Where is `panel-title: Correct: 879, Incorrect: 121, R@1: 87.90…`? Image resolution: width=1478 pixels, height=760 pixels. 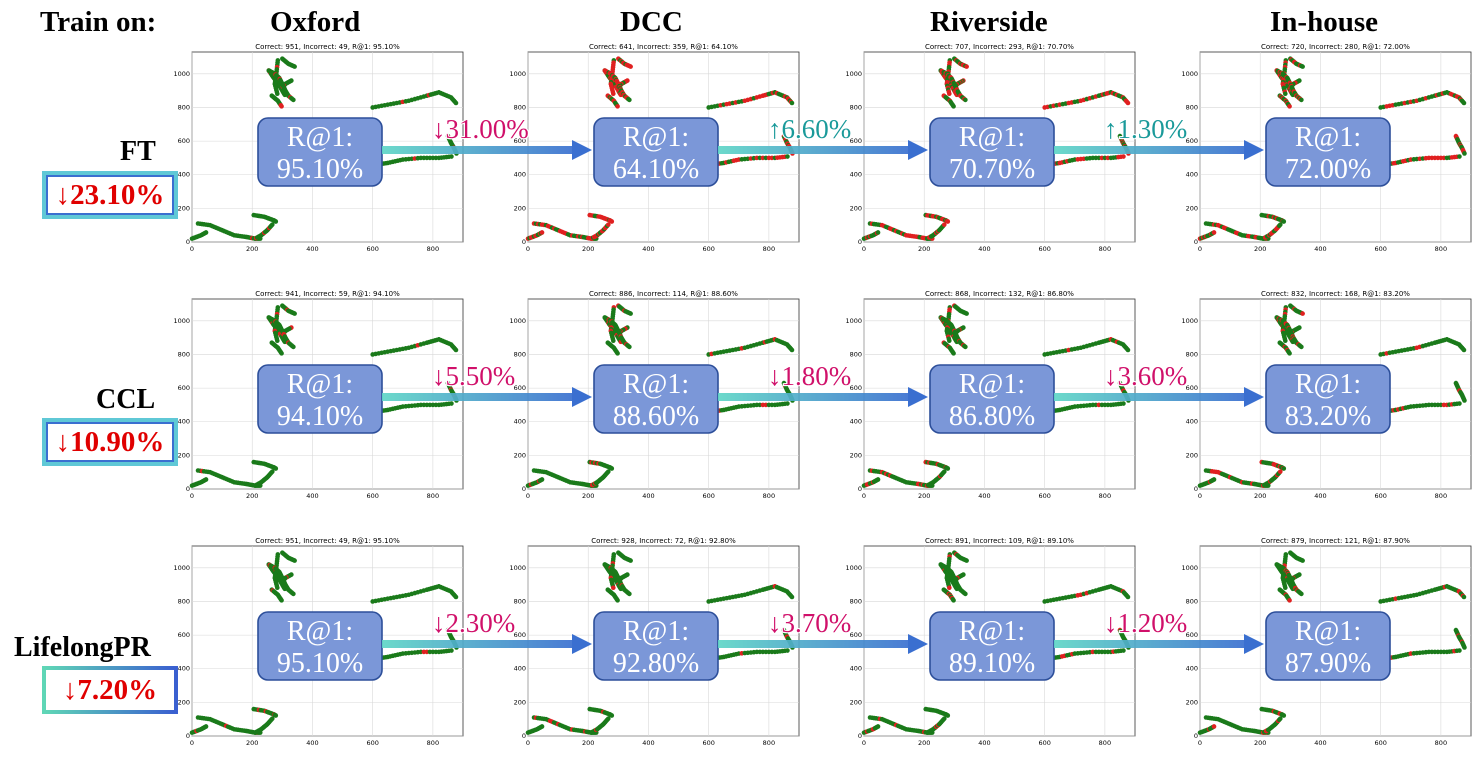
panel-title: Correct: 879, Incorrect: 121, R@1: 87.90… is located at coordinates (1335, 541).